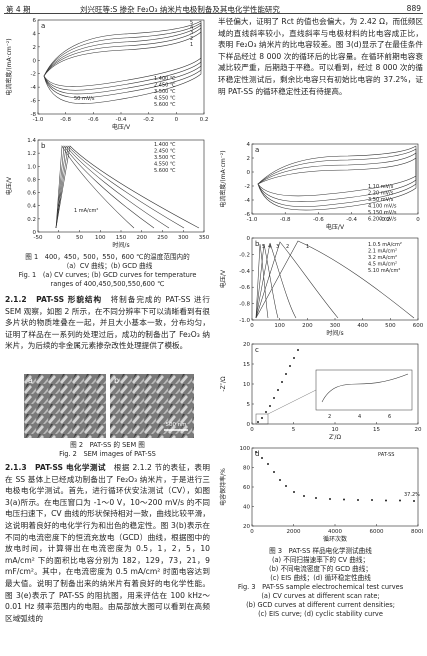 The height and width of the screenshot is (656, 427). I want to click on legend-entry: 5.150 mV/s, so click(382, 213).